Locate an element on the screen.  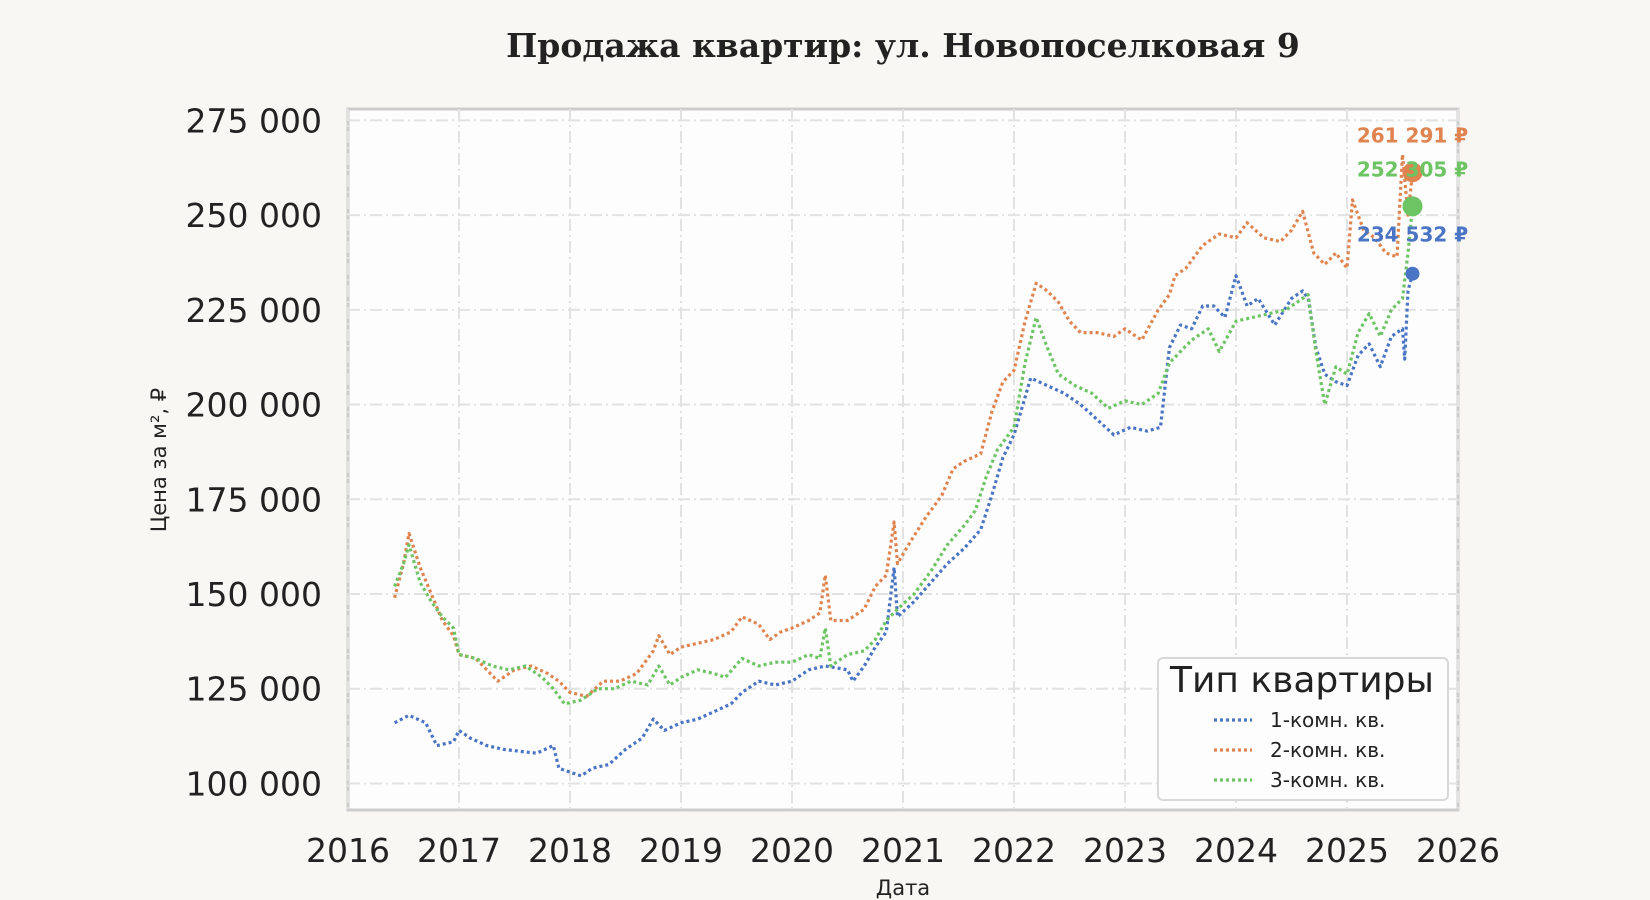
x-tick-label: 2016 is located at coordinates (348, 850).